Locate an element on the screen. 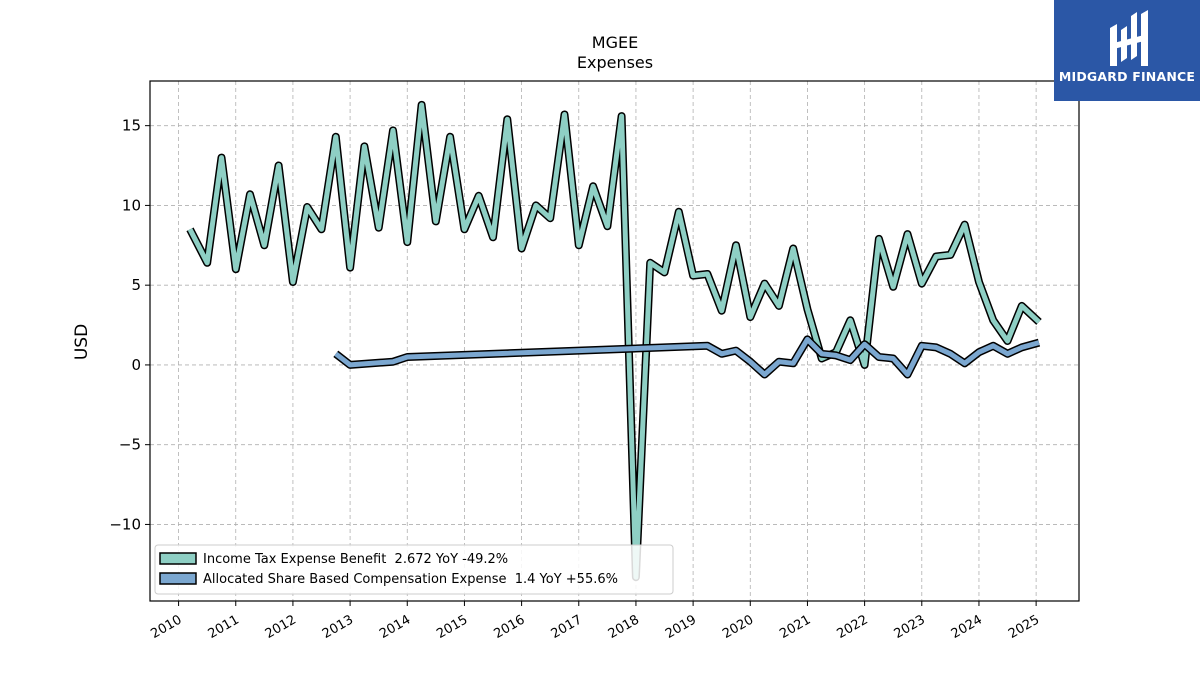 This screenshot has height=675, width=1200. chart-subtitle: Expenses is located at coordinates (615, 62).